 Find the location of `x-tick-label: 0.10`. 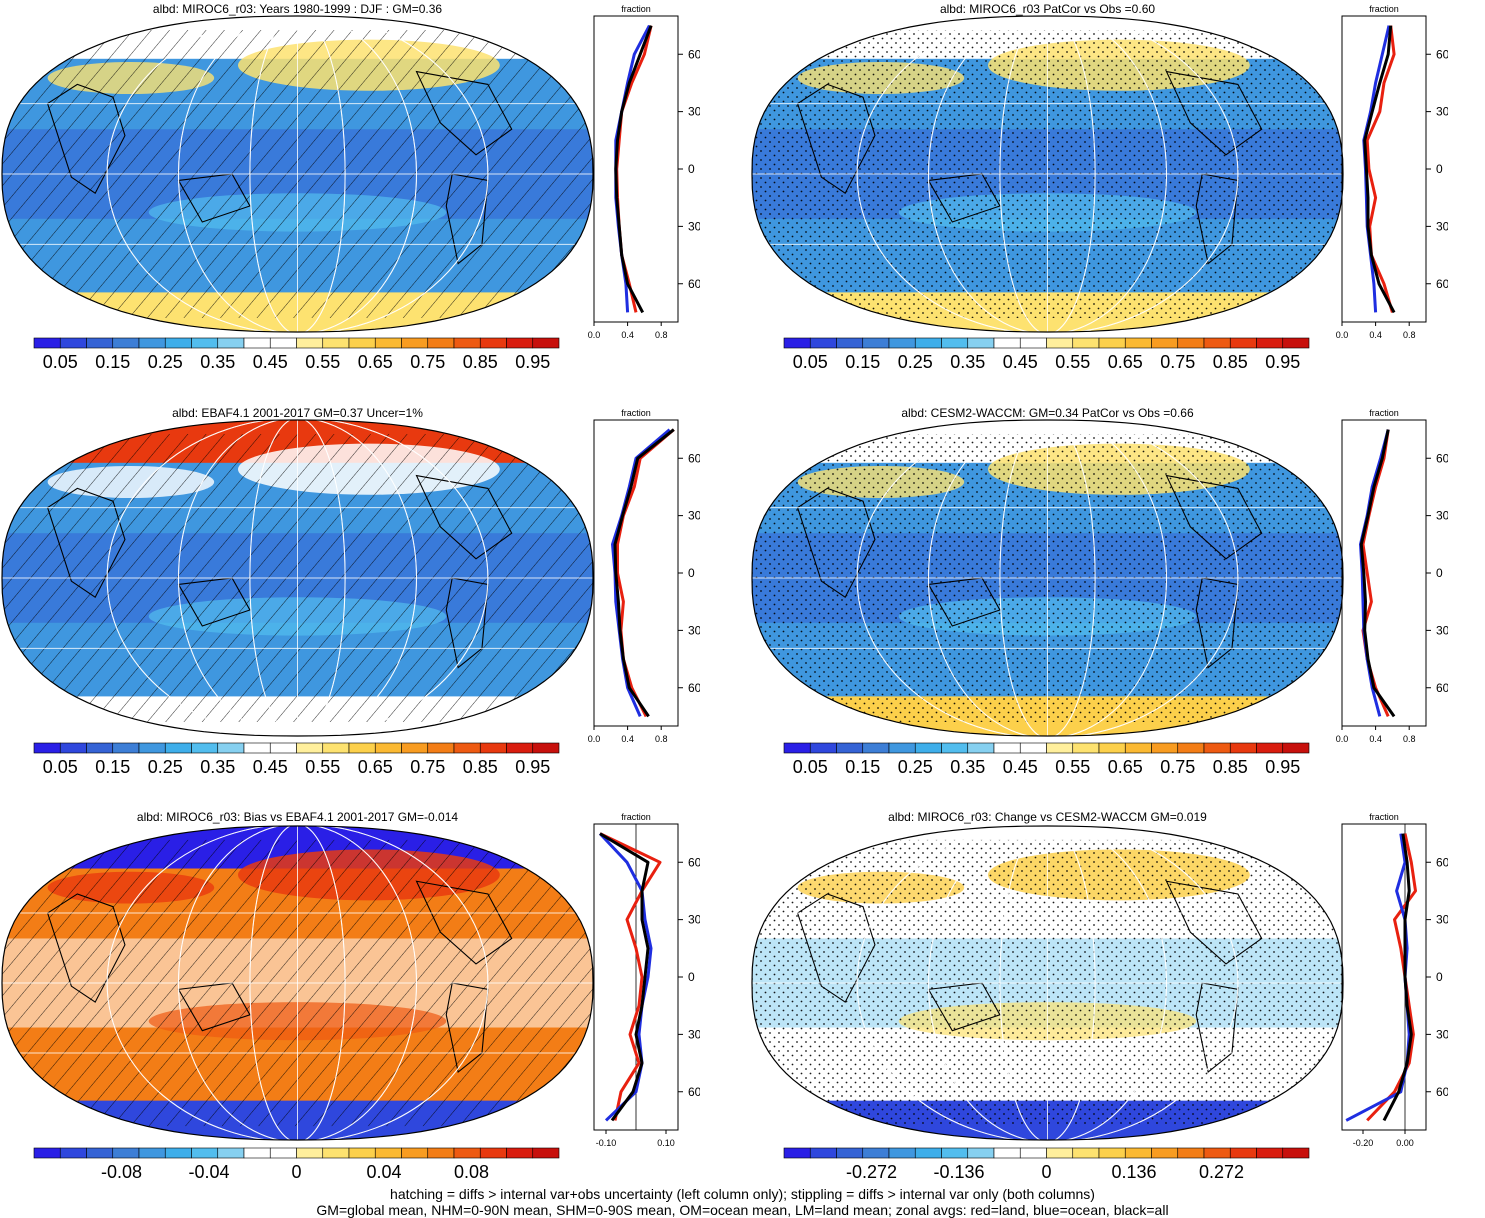

x-tick-label: 0.10 is located at coordinates (666, 1143).